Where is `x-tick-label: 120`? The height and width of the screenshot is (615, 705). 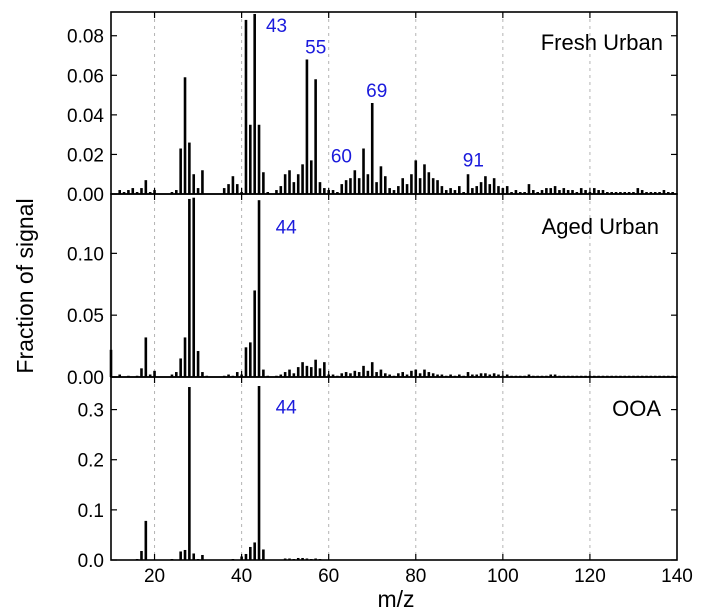 x-tick-label: 120 is located at coordinates (590, 576).